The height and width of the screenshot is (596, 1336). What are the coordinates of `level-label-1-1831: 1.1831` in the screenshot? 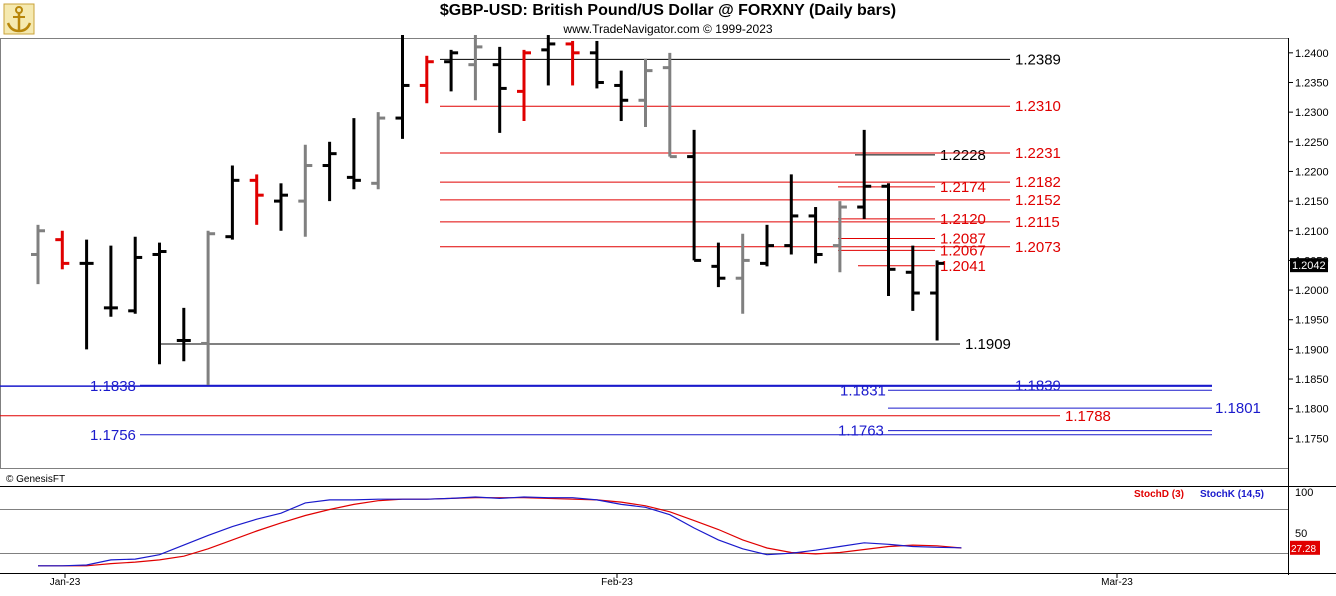 It's located at (863, 390).